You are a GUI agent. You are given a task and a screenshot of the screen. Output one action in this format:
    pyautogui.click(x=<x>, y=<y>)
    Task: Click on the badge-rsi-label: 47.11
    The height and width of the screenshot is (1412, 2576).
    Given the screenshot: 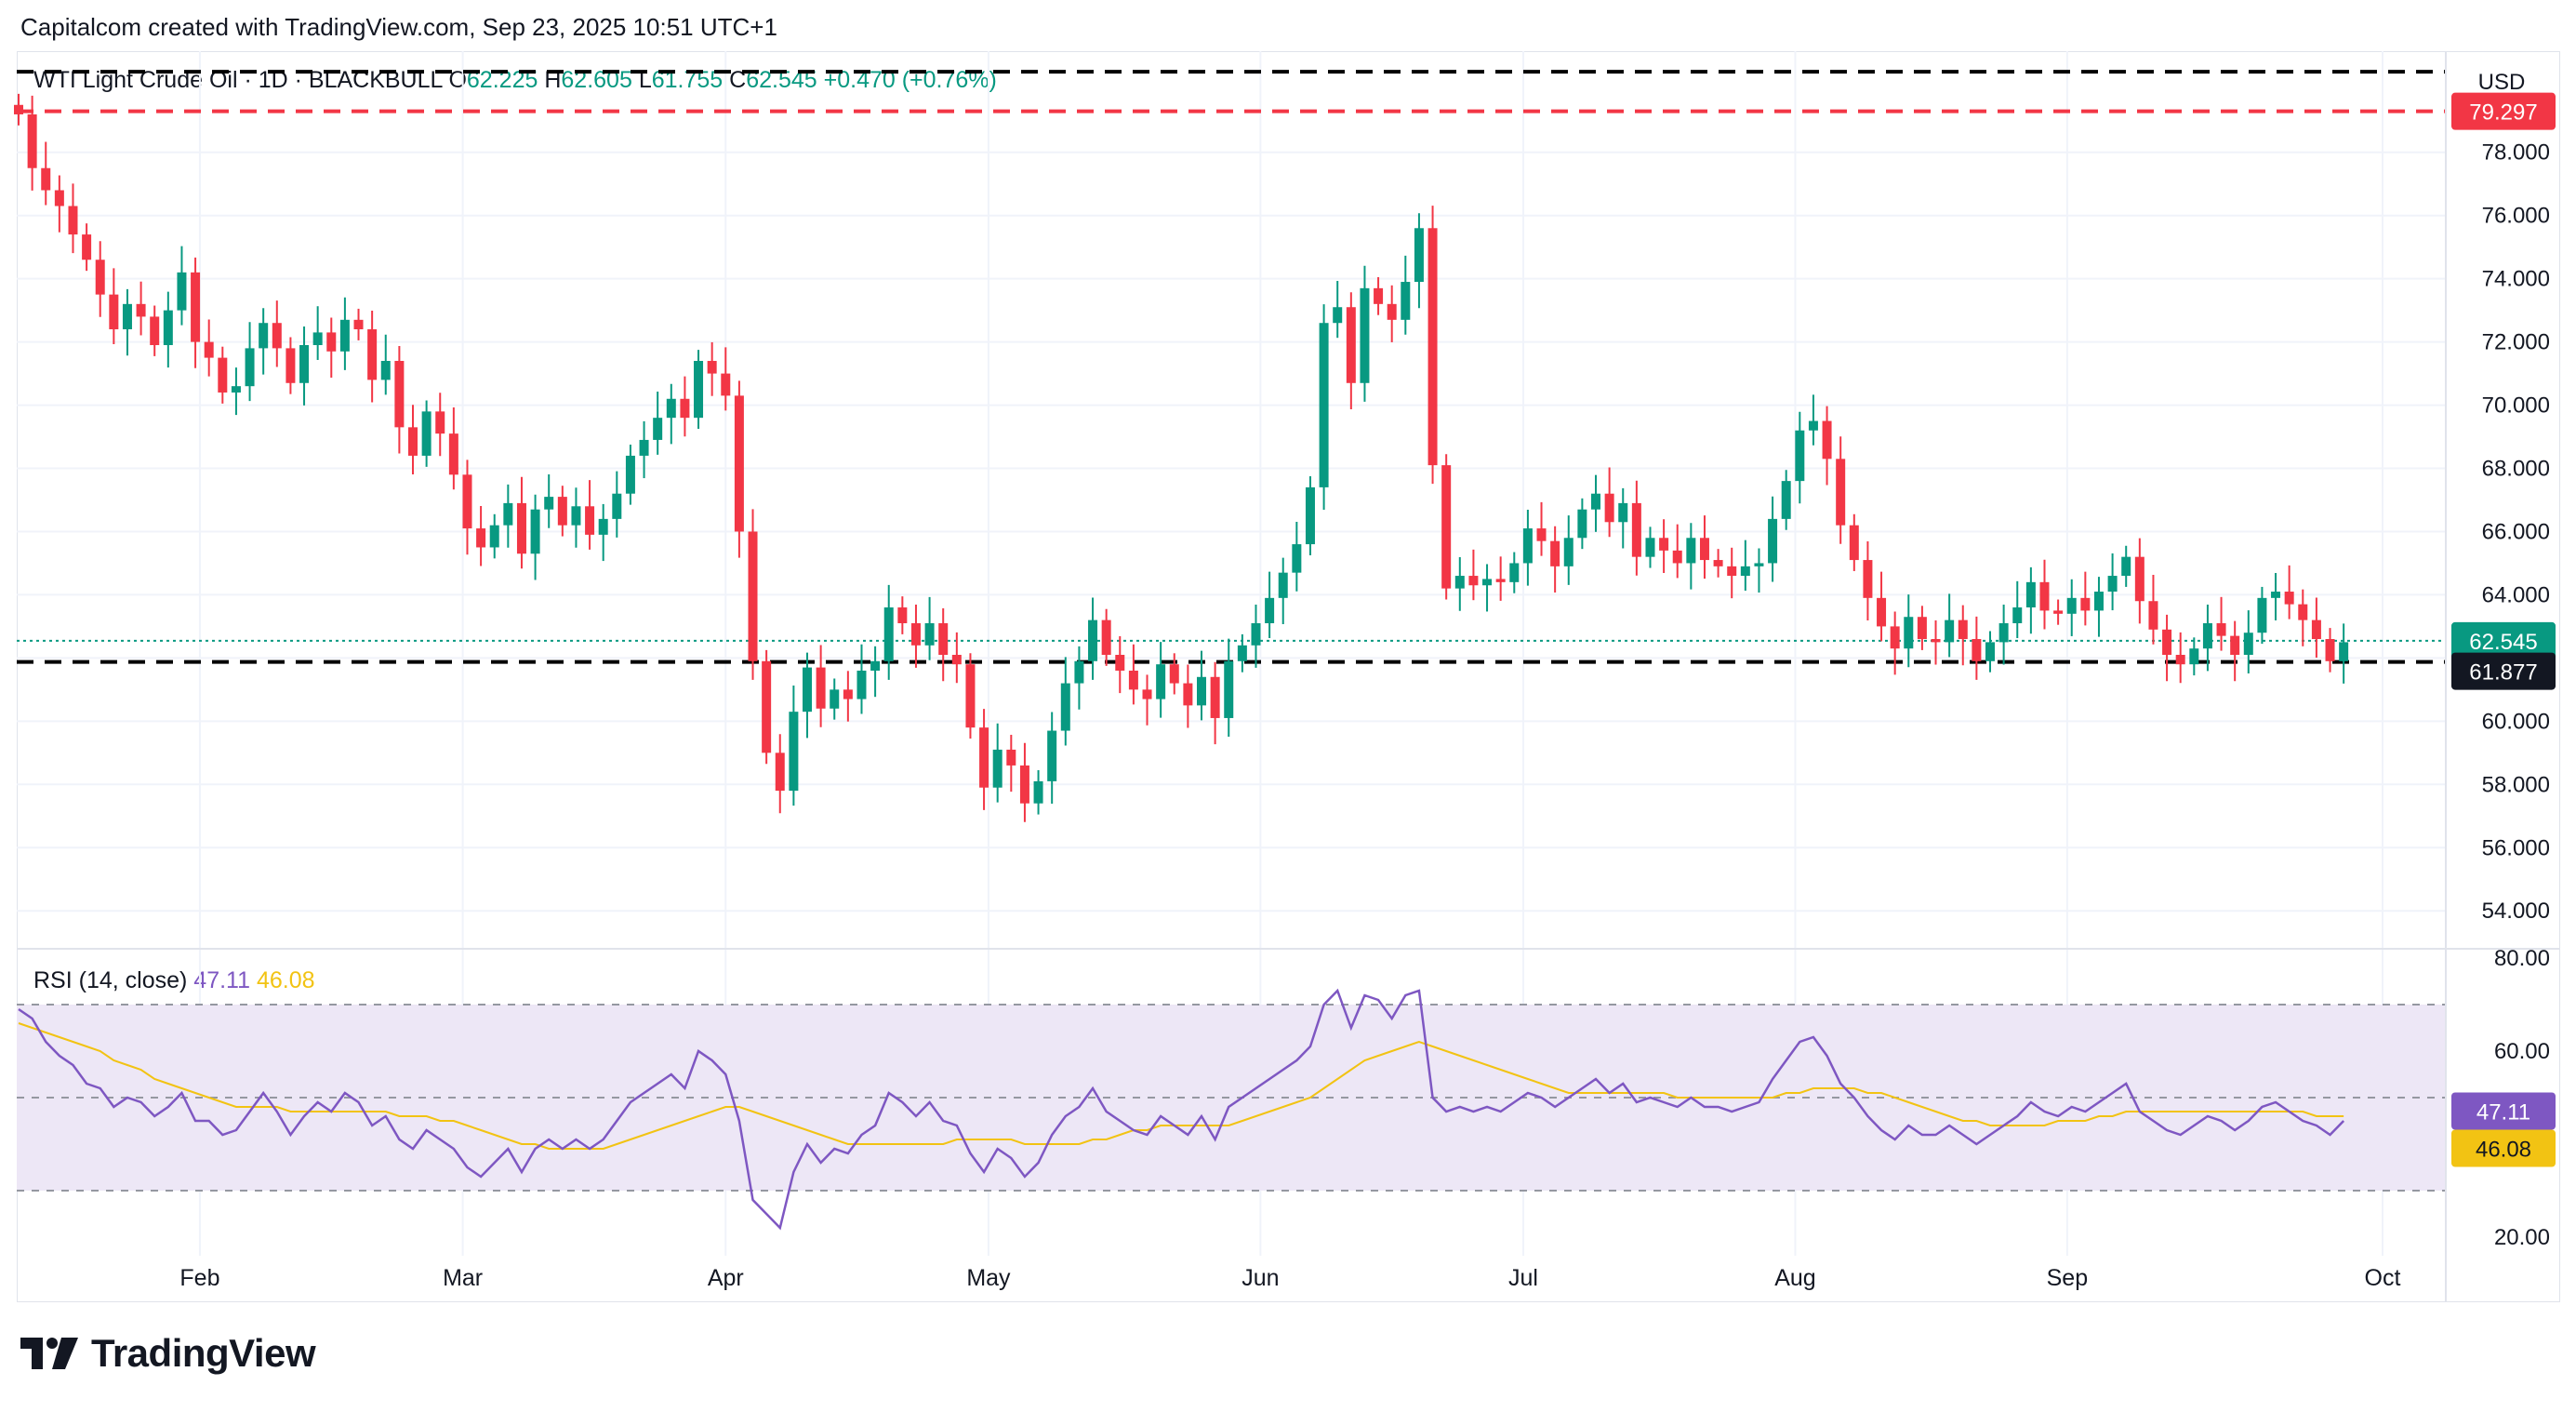 What is the action you would take?
    pyautogui.click(x=2503, y=1113)
    